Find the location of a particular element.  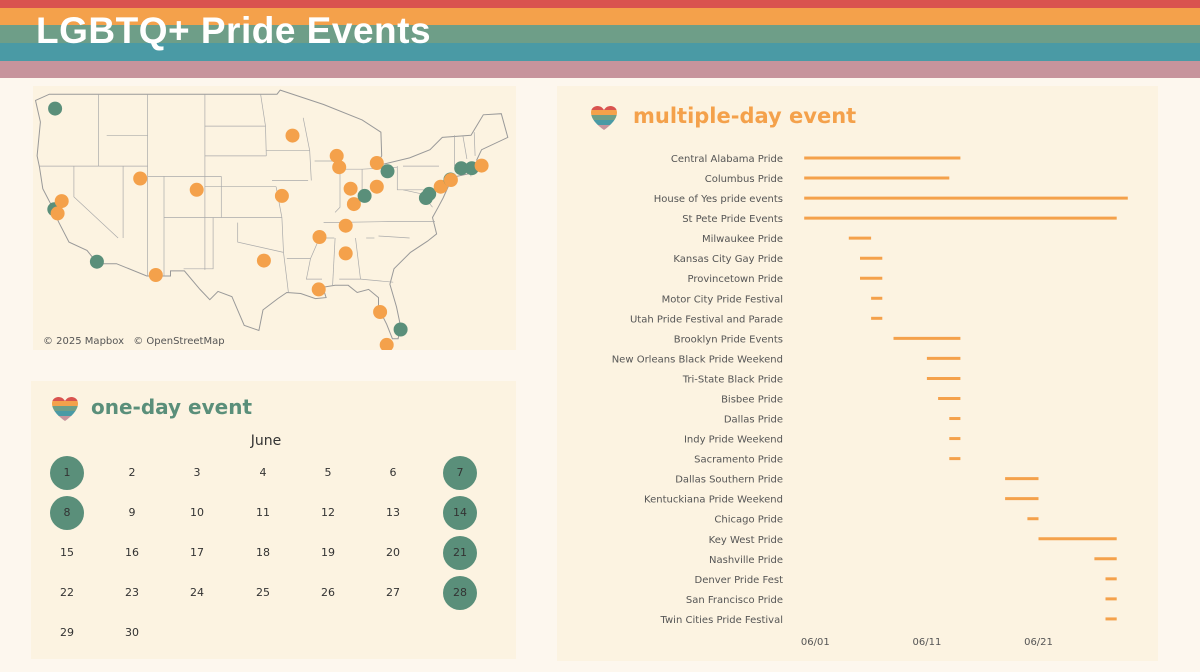

calendar-day: 13 is located at coordinates (393, 512).